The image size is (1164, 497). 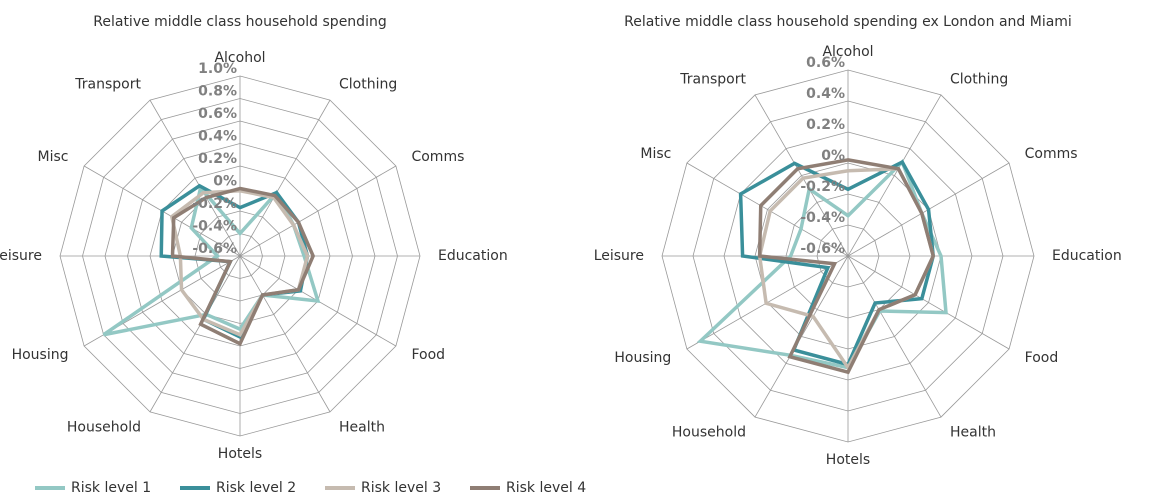 What do you see at coordinates (546, 488) in the screenshot?
I see `legend-label: Risk level 4` at bounding box center [546, 488].